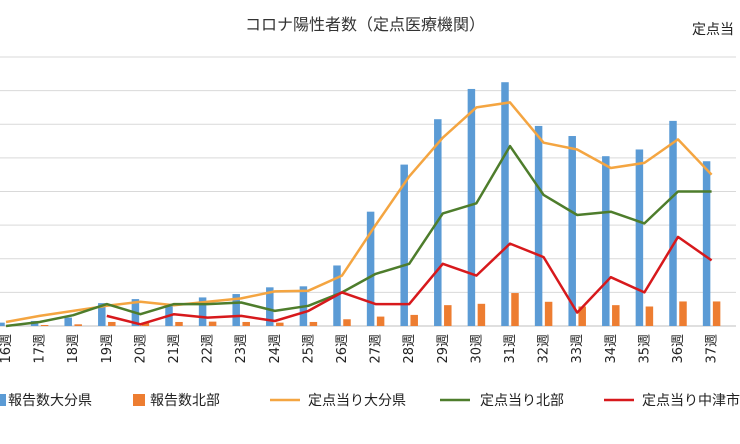 This screenshot has width=740, height=444. I want to click on legend-label: 報告数北部, so click(185, 401).